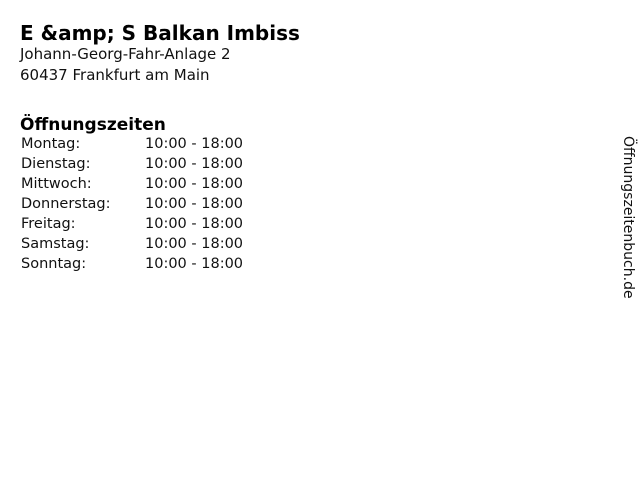 The image size is (640, 480). I want to click on hours-row: Mittwoch: 10:00 - 18:00, so click(132, 184).